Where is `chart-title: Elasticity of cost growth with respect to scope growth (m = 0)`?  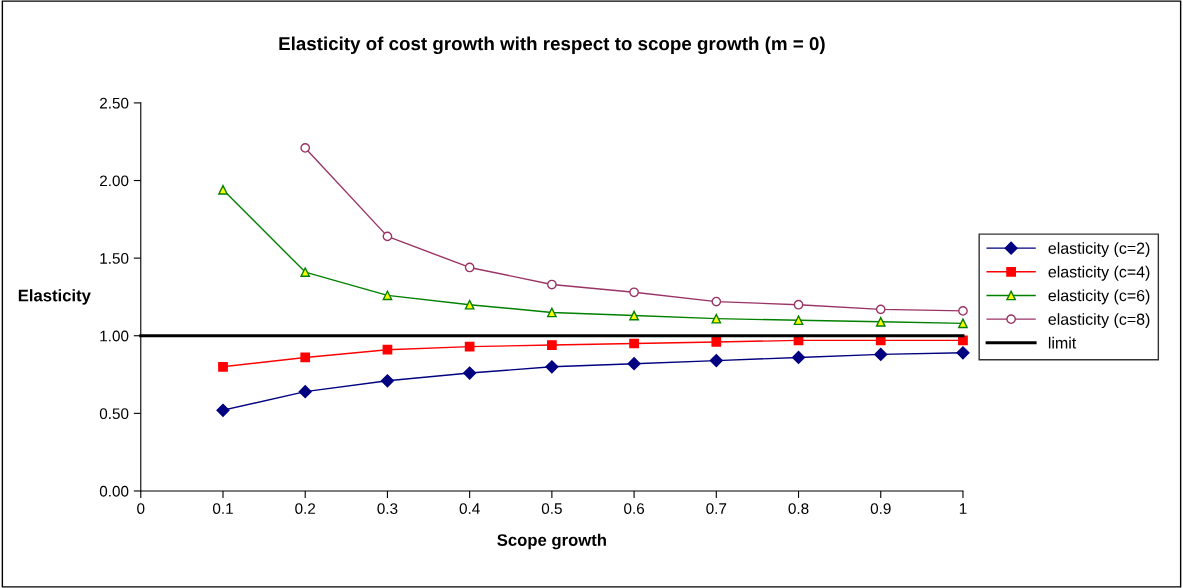
chart-title: Elasticity of cost growth with respect to scope growth (m = 0) is located at coordinates (552, 45).